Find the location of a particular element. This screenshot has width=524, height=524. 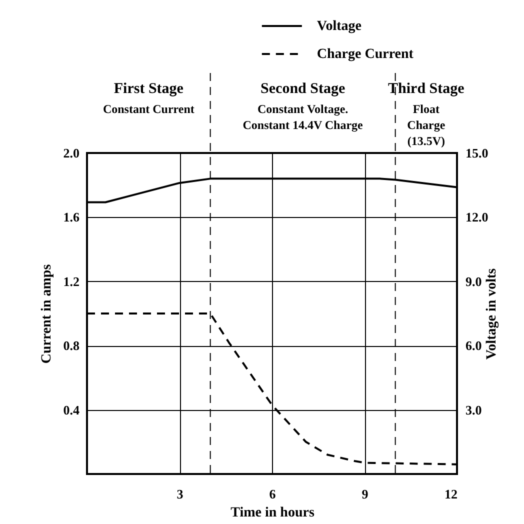

x-tick-label: 6 is located at coordinates (272, 494).